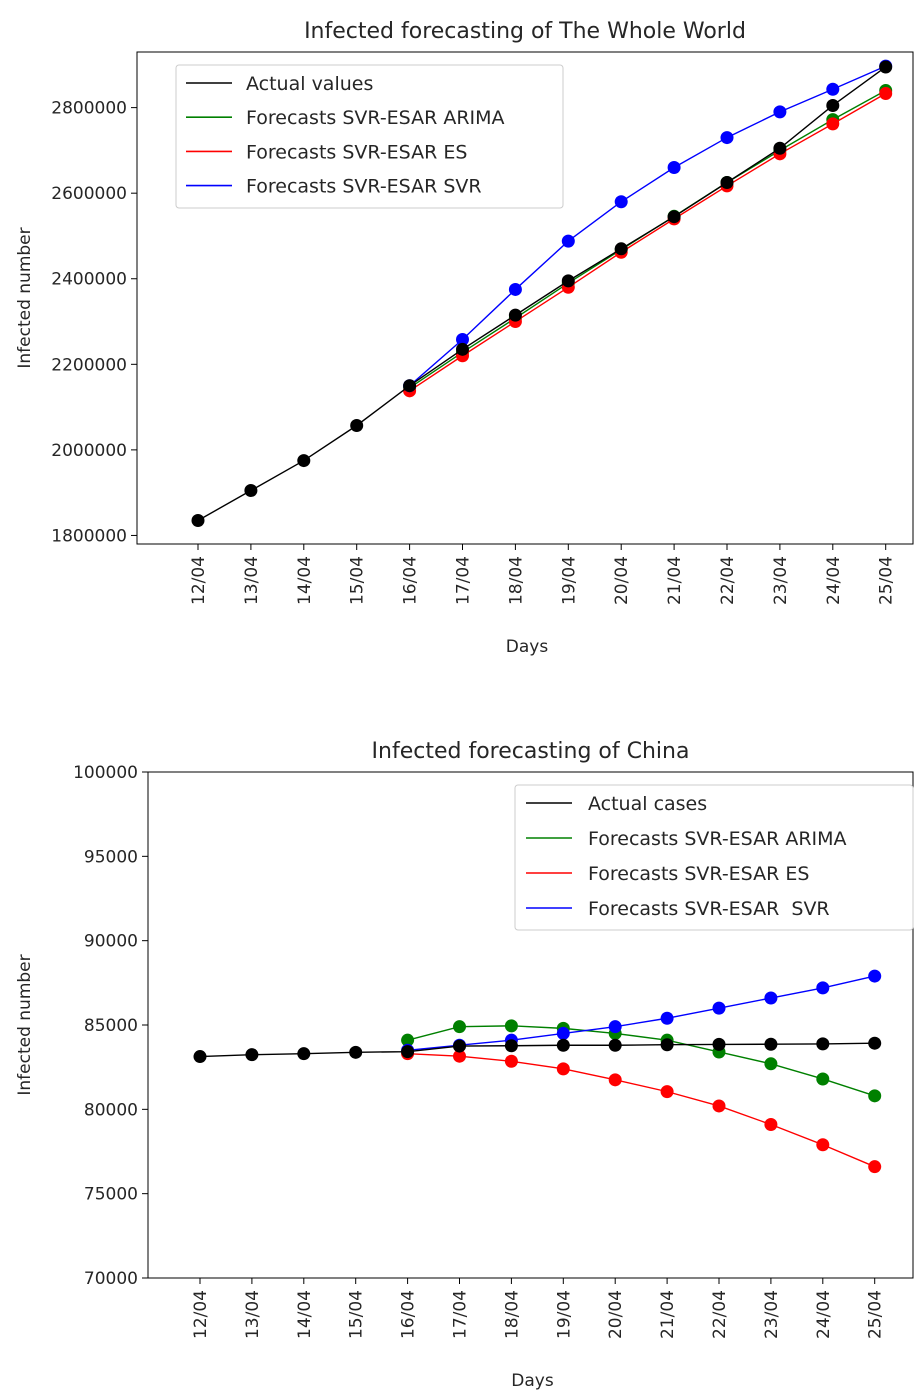 This screenshot has height=1392, width=914. I want to click on y-tick-label: 2200000, so click(89, 365).